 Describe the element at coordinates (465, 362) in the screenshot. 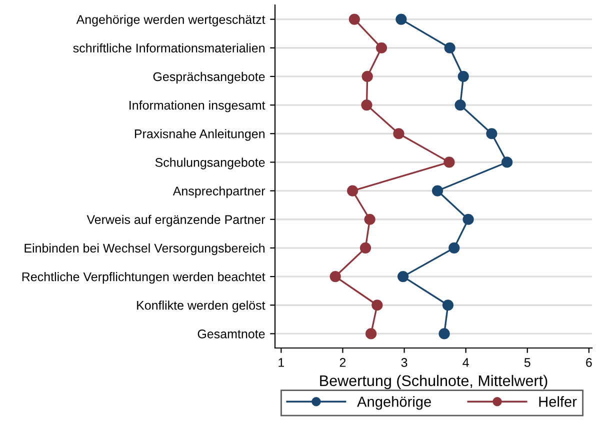

I see `x-tick-label: 4` at that location.